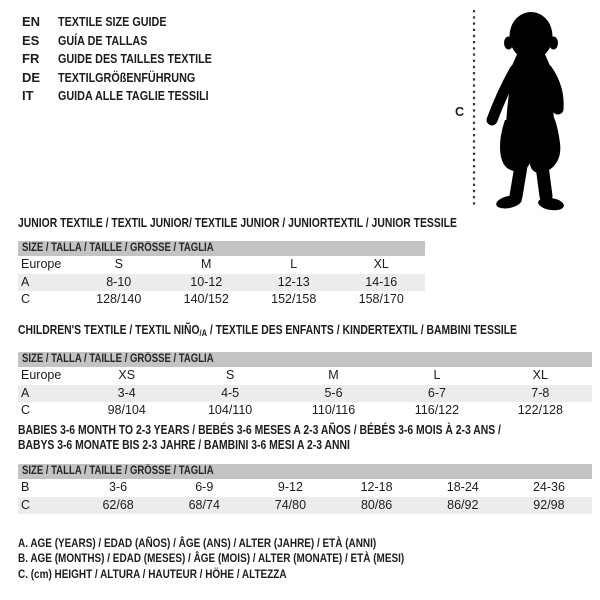 The width and height of the screenshot is (600, 600). What do you see at coordinates (206, 281) in the screenshot?
I see `age-cell: 10-12` at bounding box center [206, 281].